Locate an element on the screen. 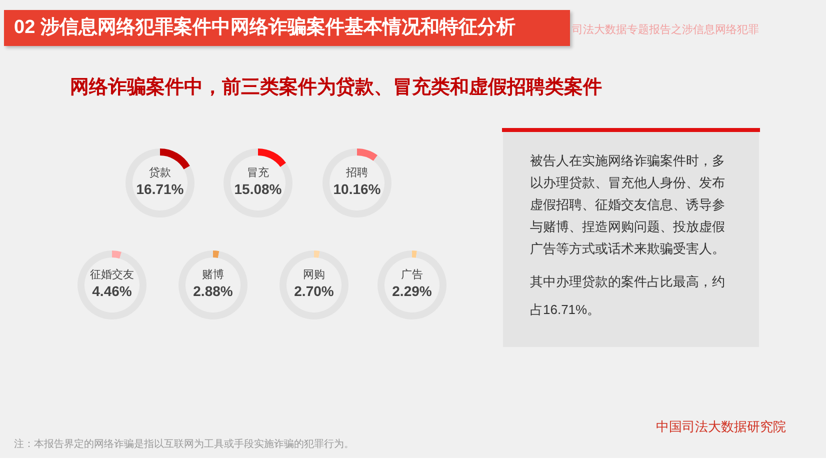 This screenshot has width=826, height=469. data-label: 2.88% is located at coordinates (213, 291).